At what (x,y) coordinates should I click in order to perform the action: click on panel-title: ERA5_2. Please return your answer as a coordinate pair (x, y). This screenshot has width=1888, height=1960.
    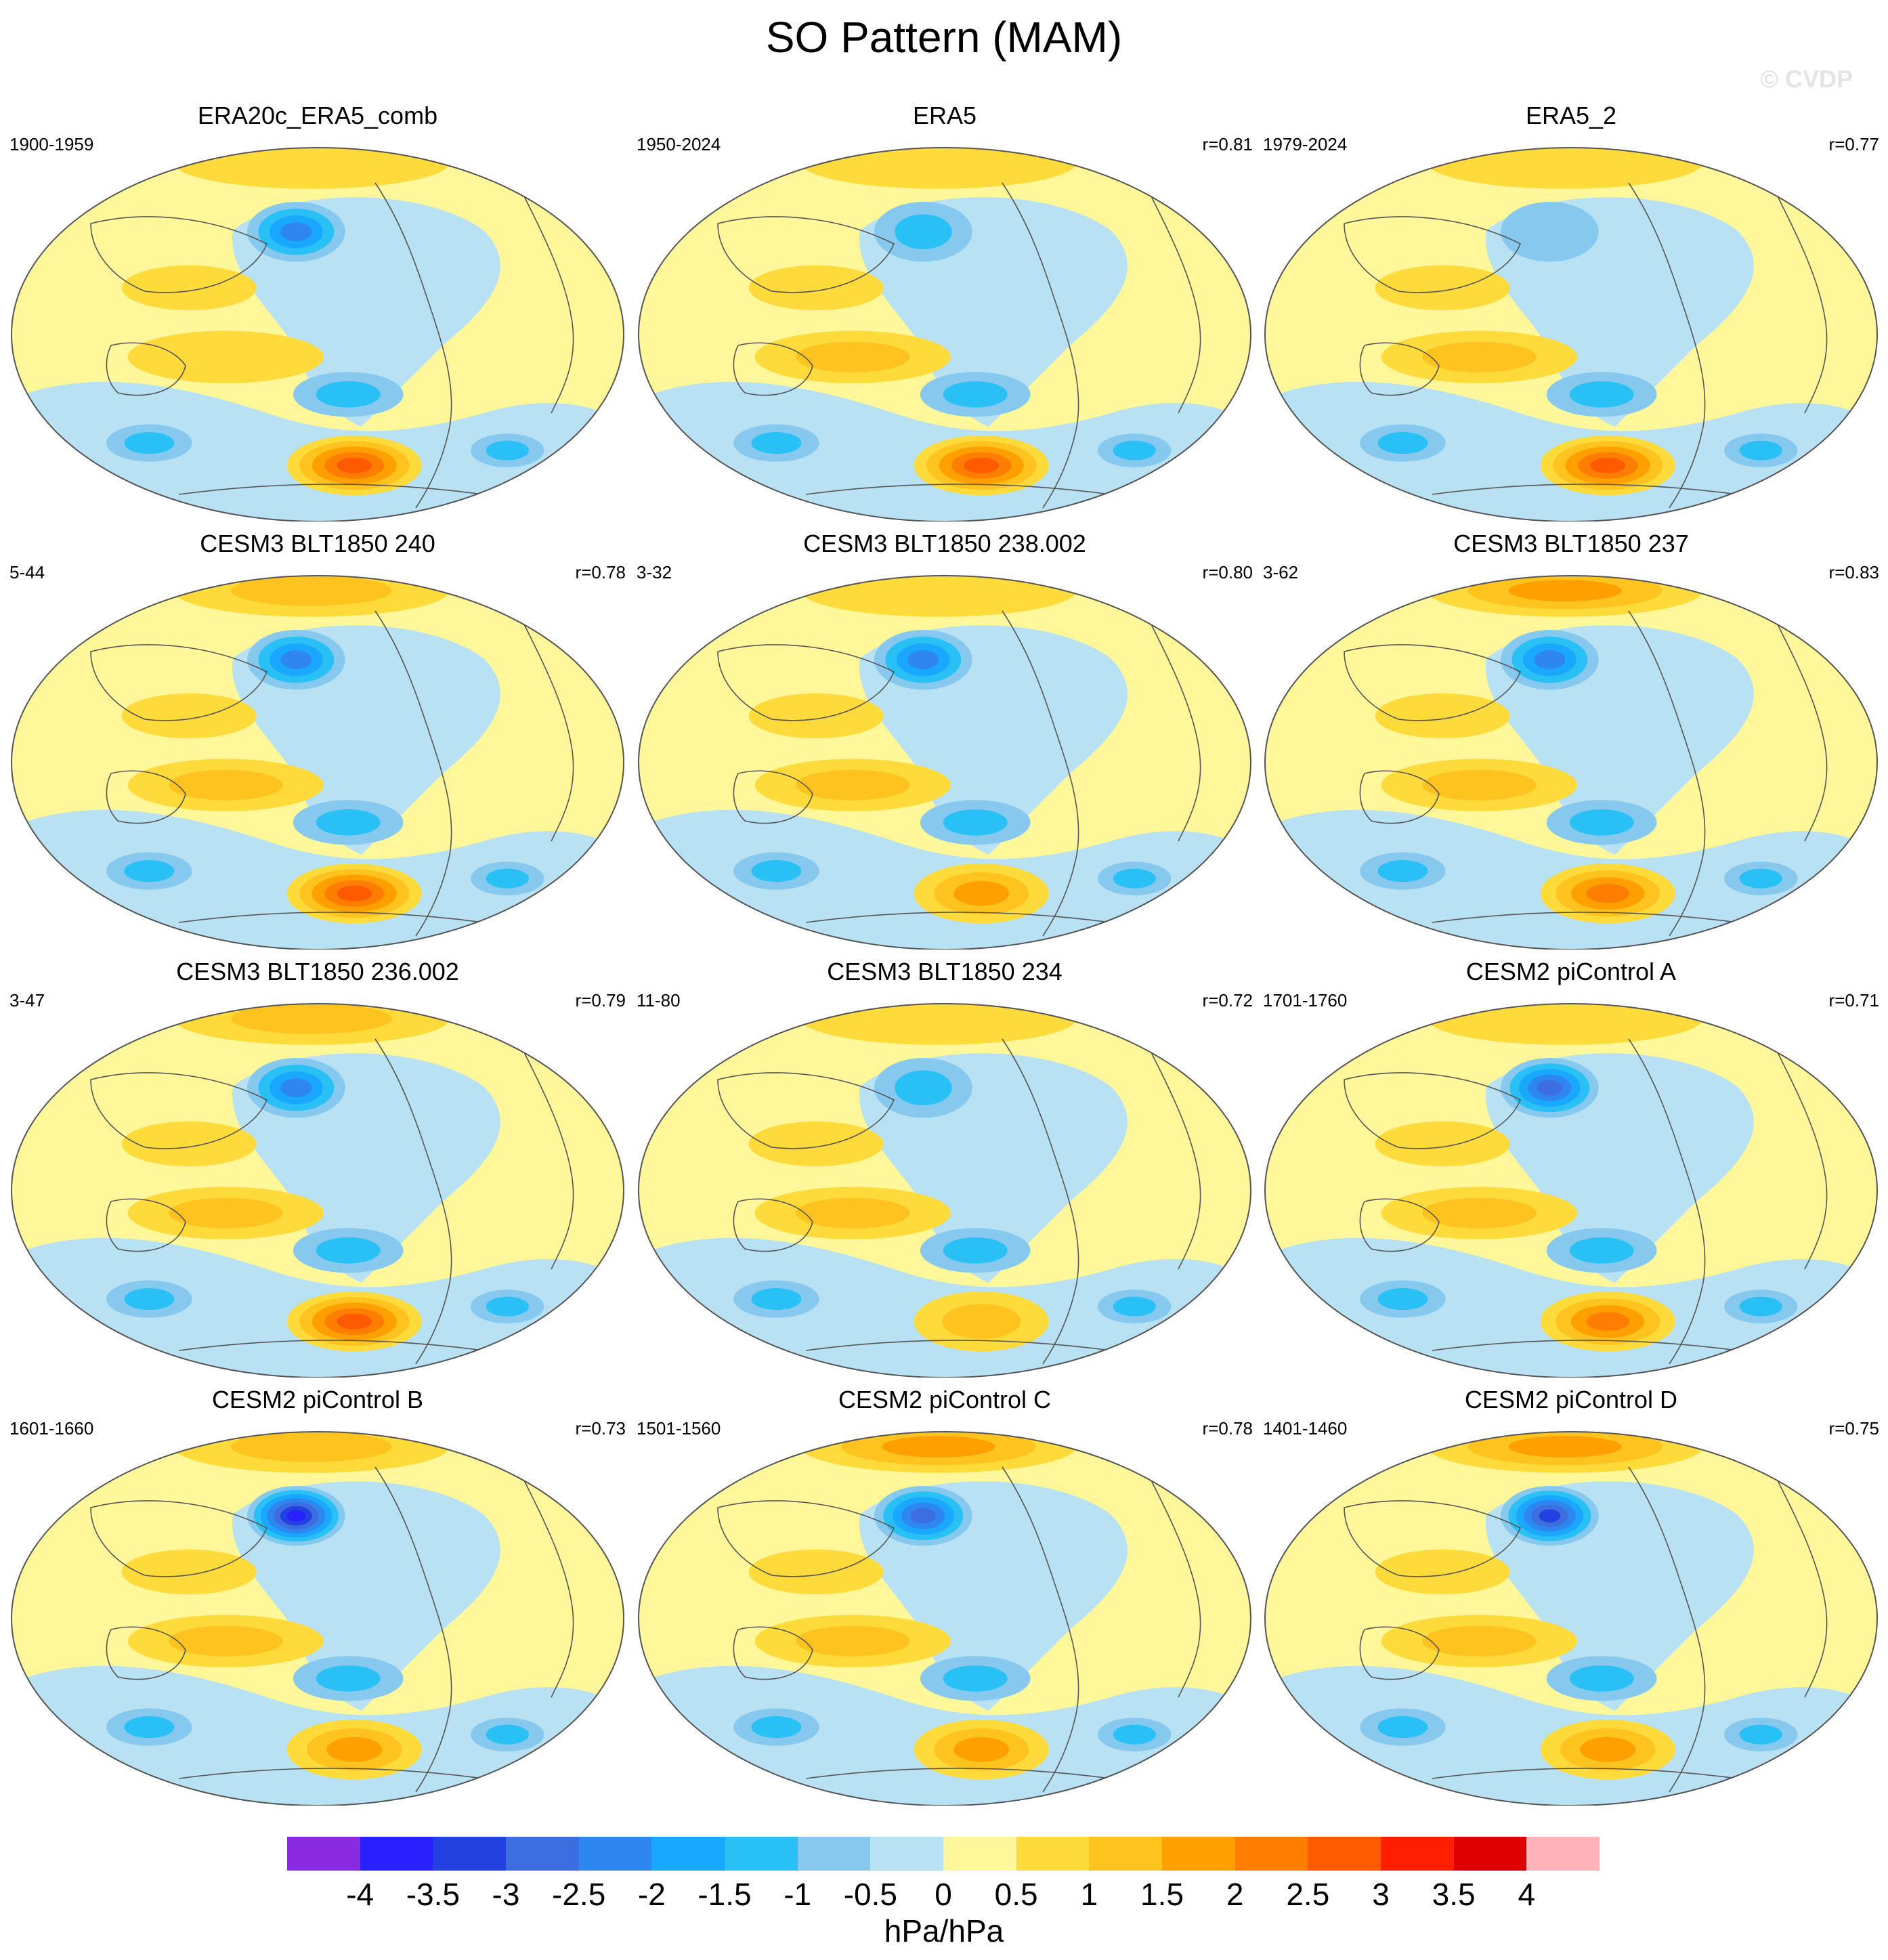
    Looking at the image, I should click on (1571, 115).